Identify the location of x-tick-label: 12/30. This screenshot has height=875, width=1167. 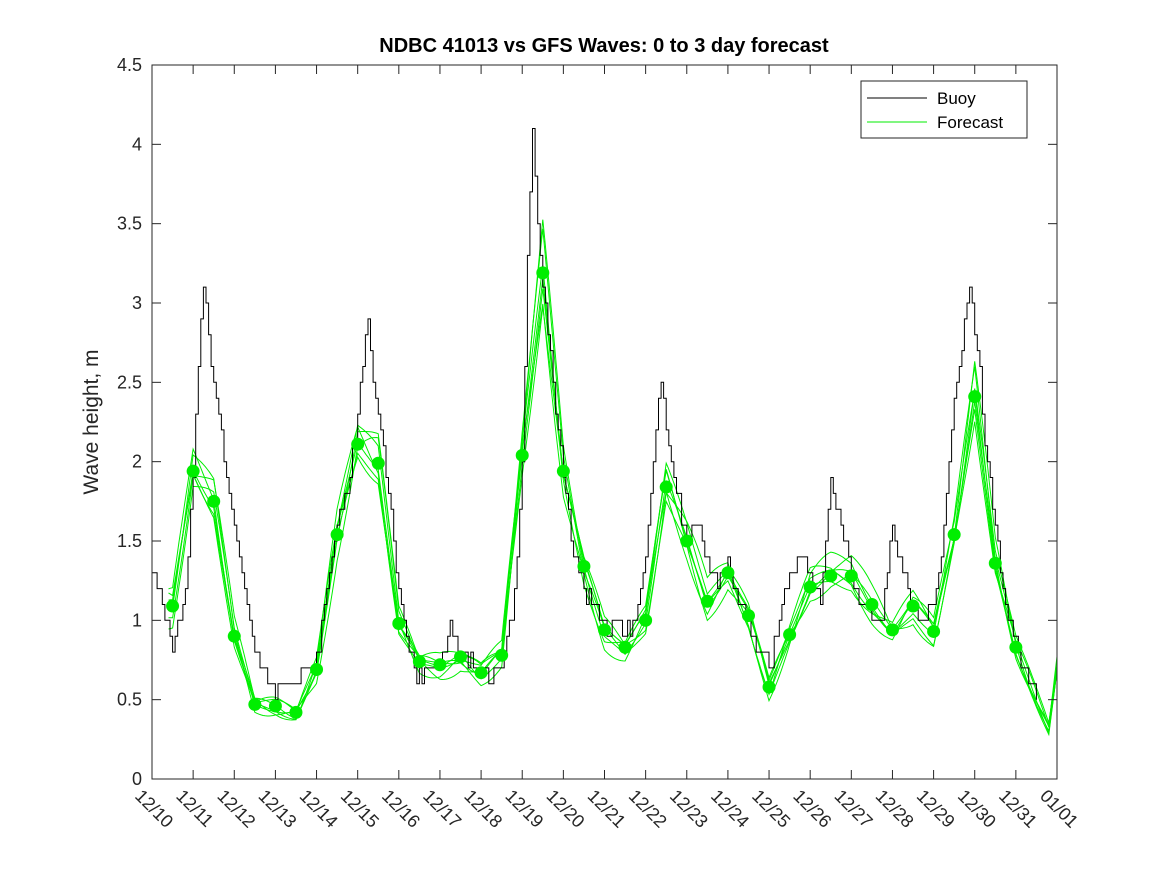
(977, 809).